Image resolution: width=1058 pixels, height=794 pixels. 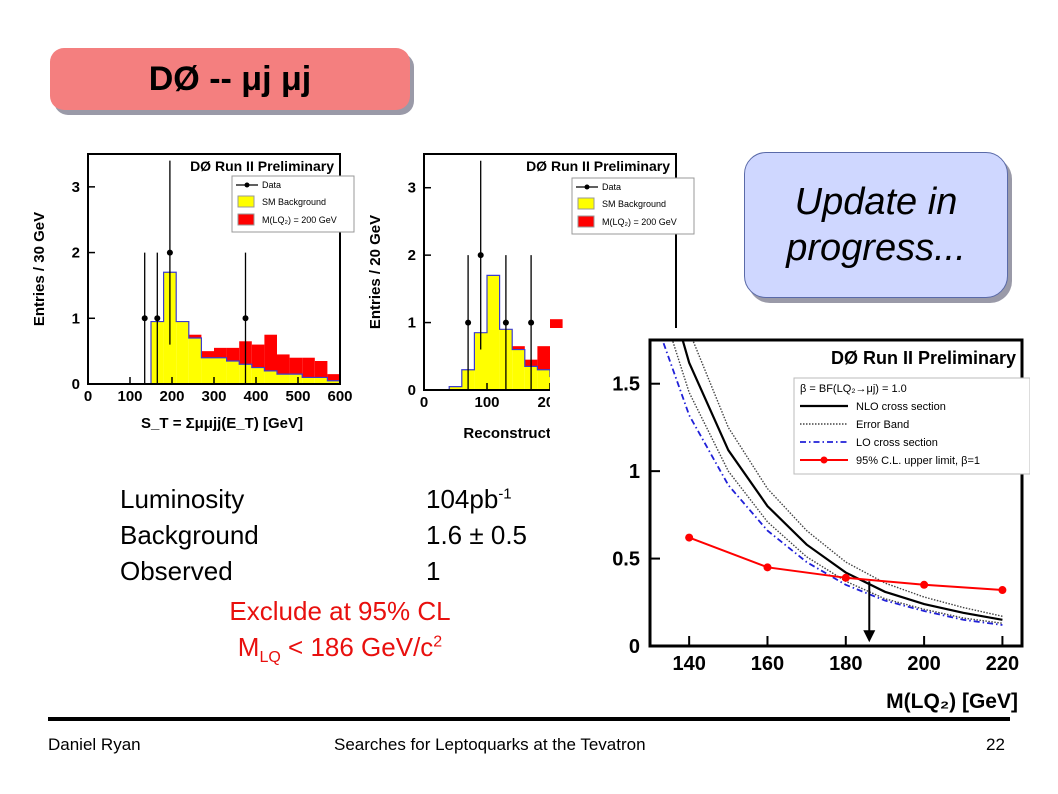 I want to click on x-tick-label: 140, so click(x=688, y=664).